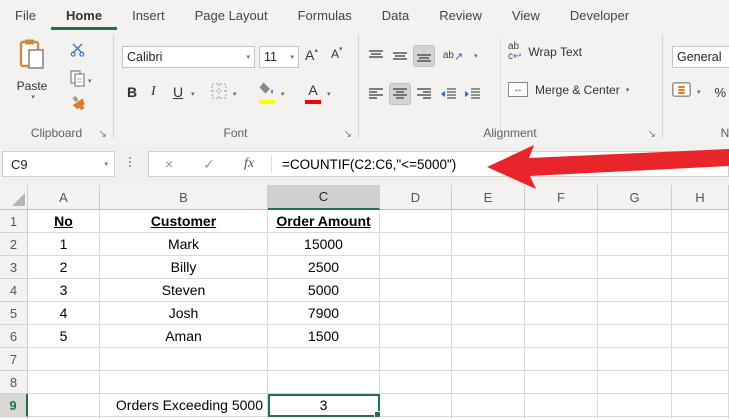 The height and width of the screenshot is (419, 729). I want to click on cell-c4: 5000, so click(324, 290).